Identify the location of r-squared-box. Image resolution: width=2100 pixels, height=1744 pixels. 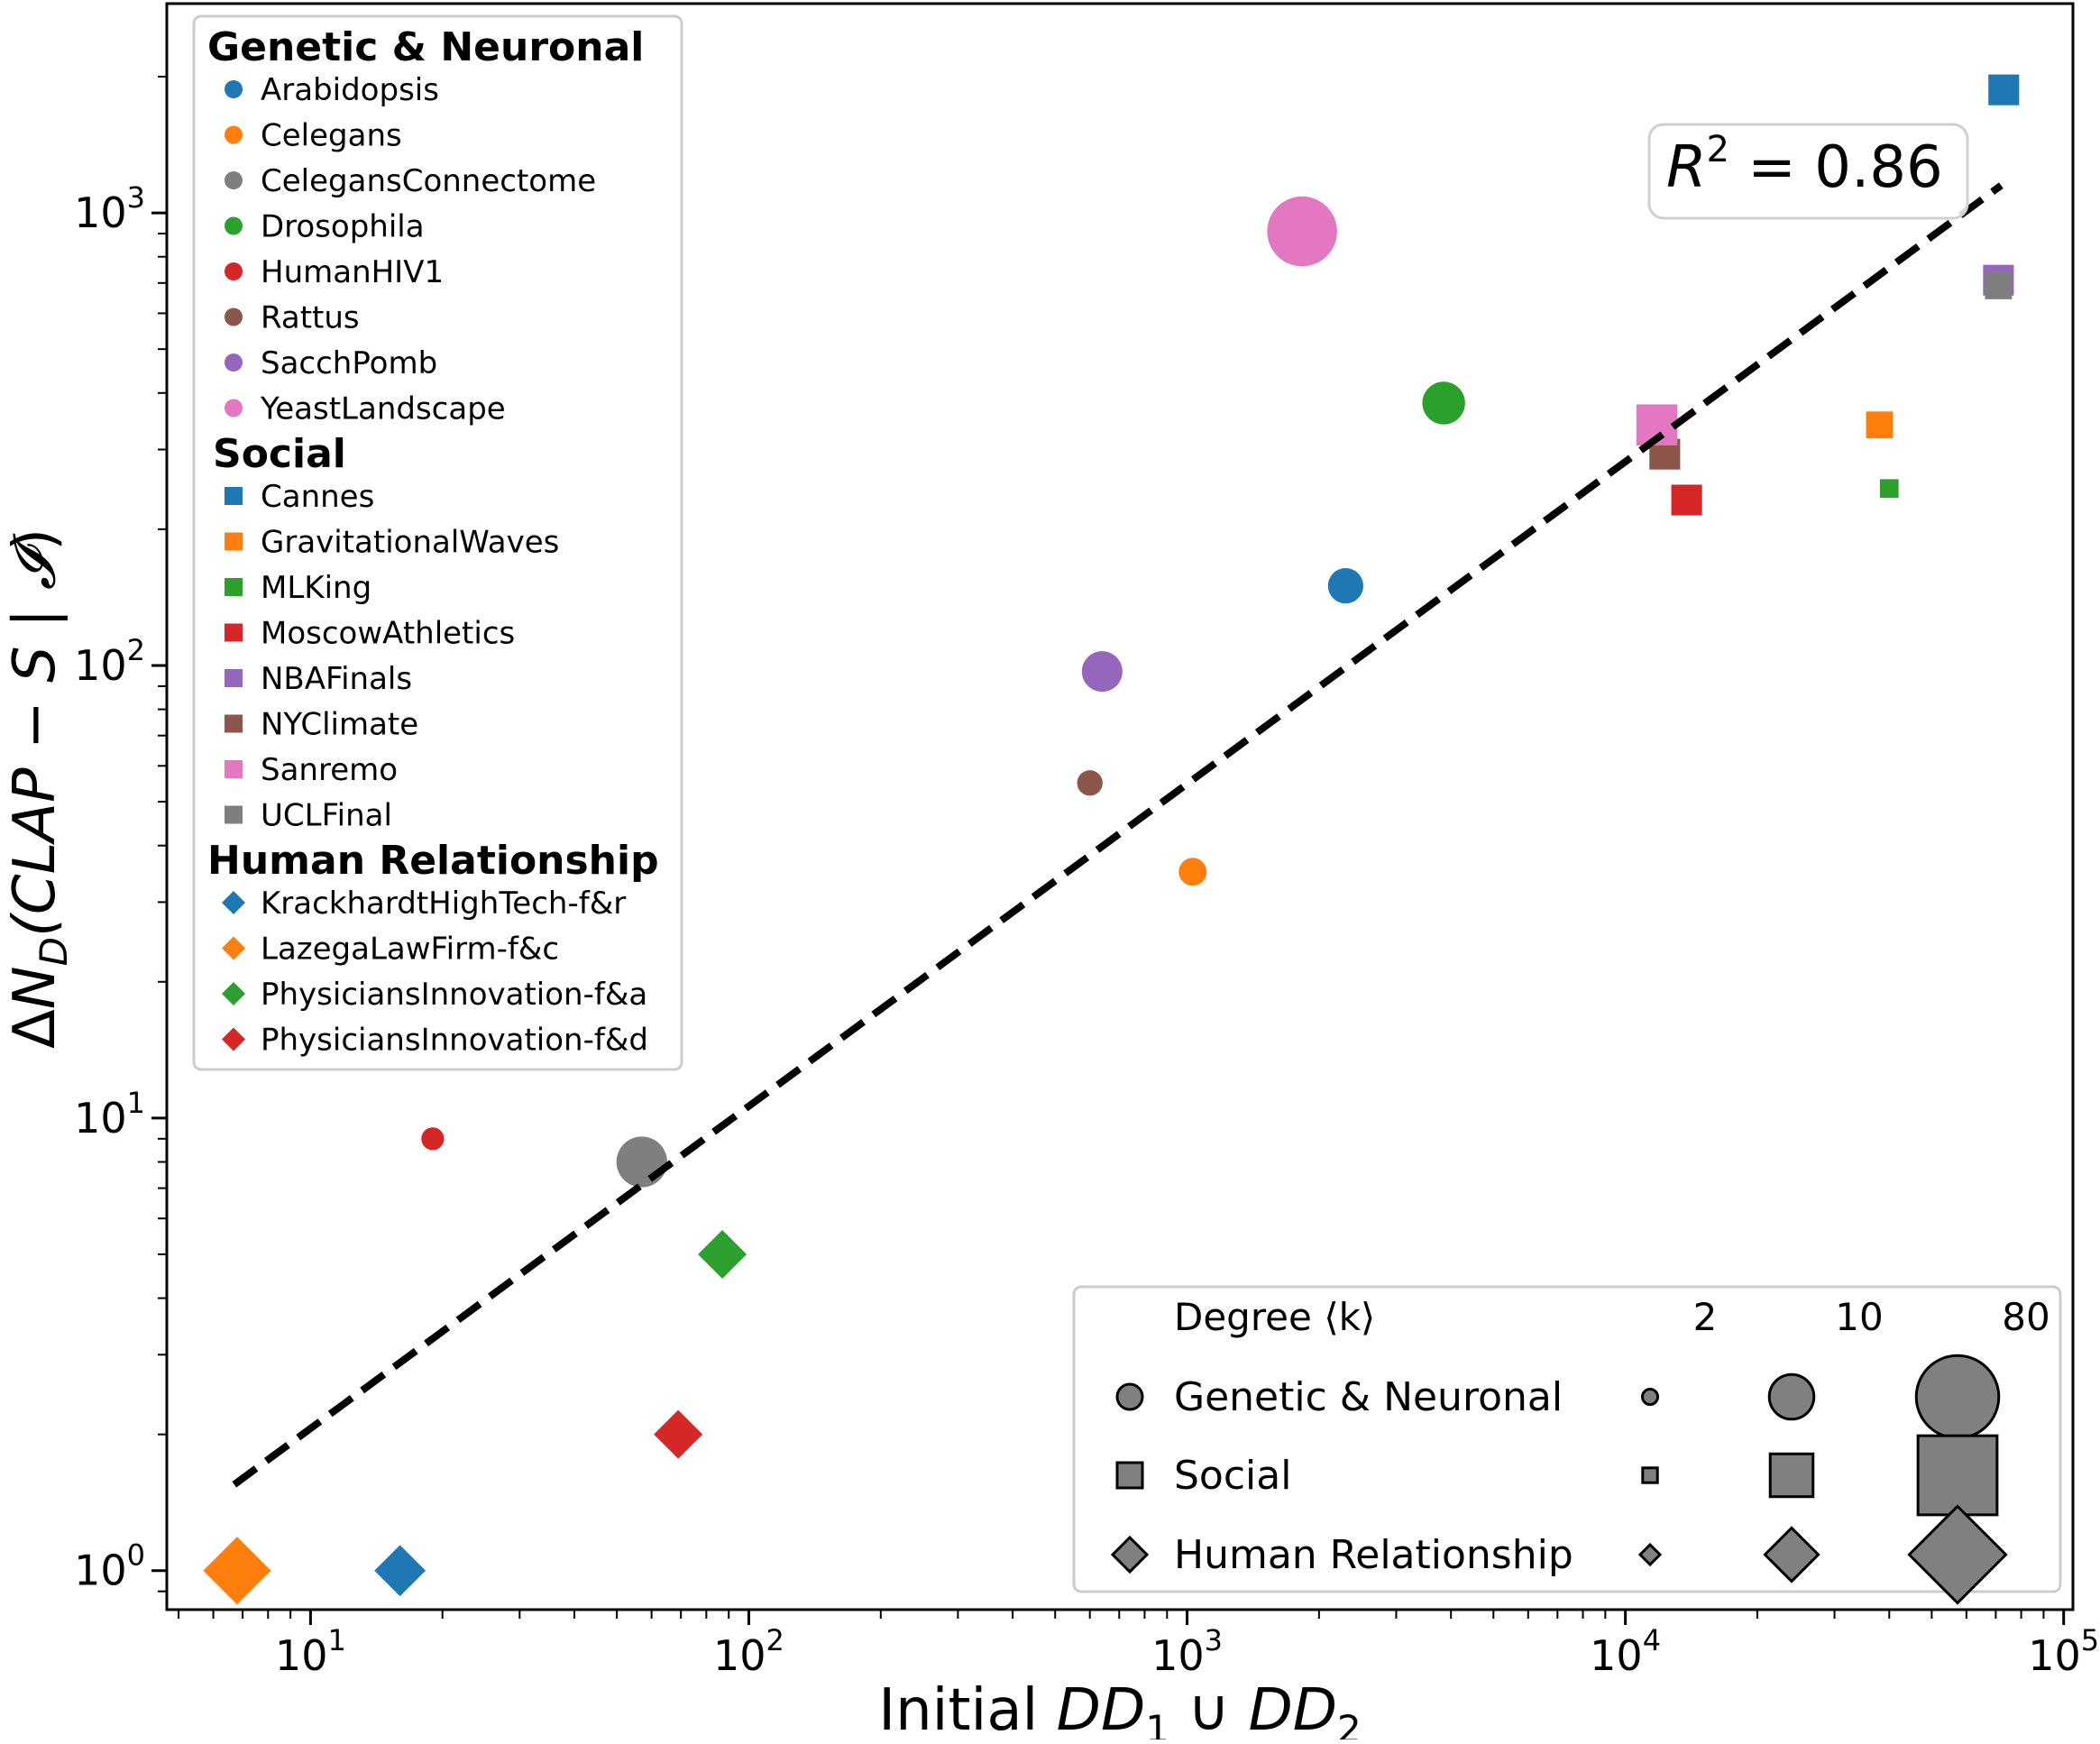
(1808, 171).